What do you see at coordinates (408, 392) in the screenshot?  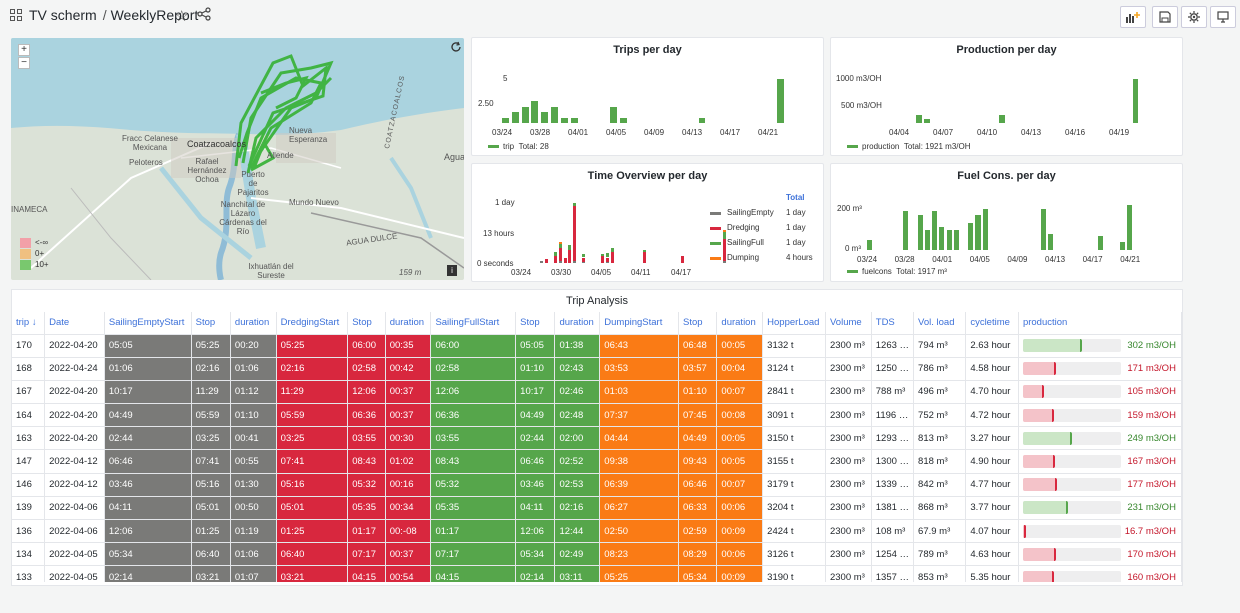 I see `cell-time: 00:37` at bounding box center [408, 392].